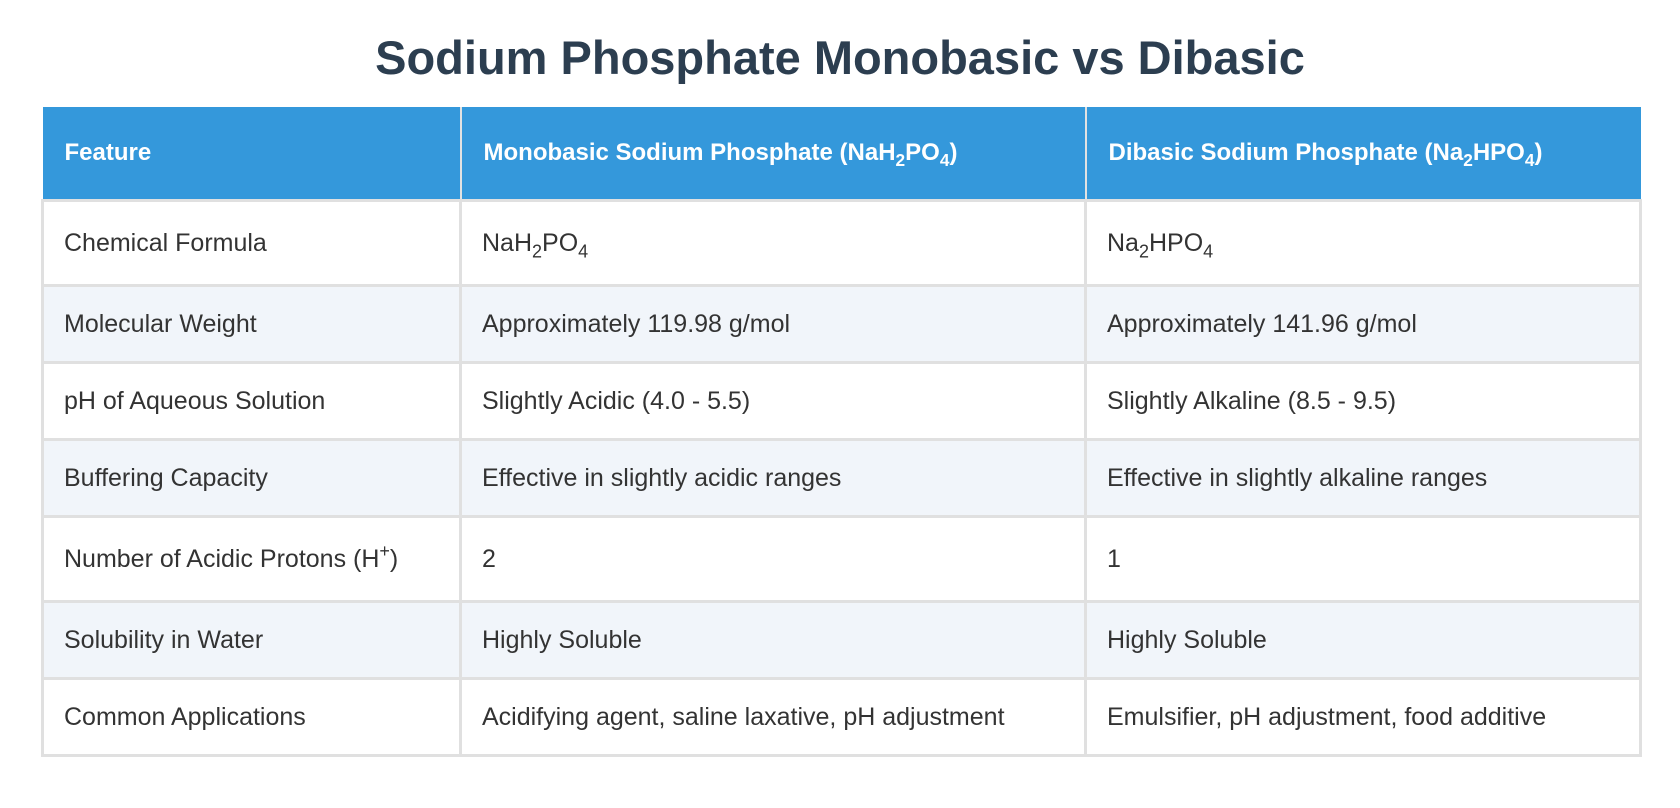 This screenshot has height=808, width=1680. Describe the element at coordinates (251, 640) in the screenshot. I see `feature-cell: Solubility in Water` at that location.